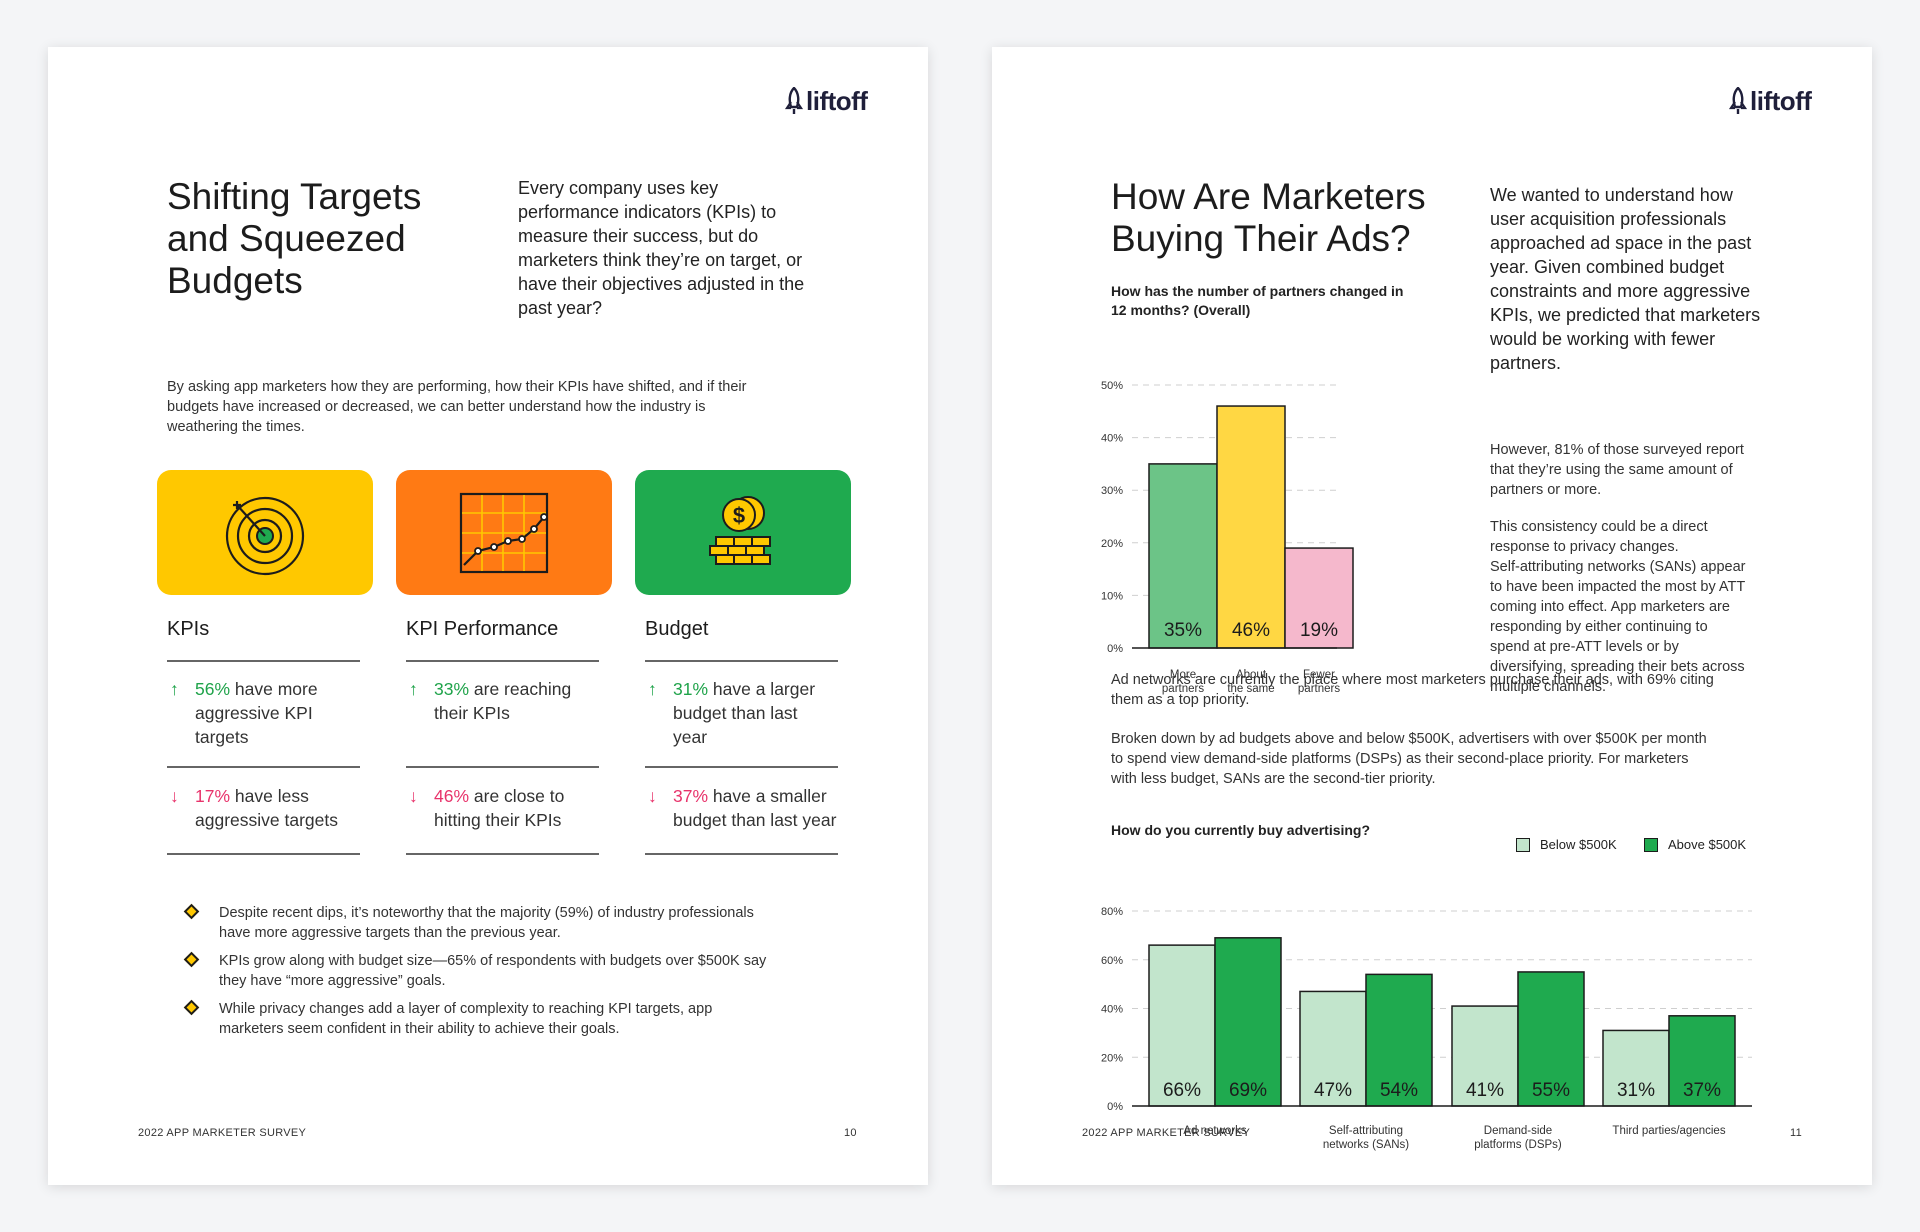  I want to click on lead-line: have their objectives adjusted in the, so click(661, 284).